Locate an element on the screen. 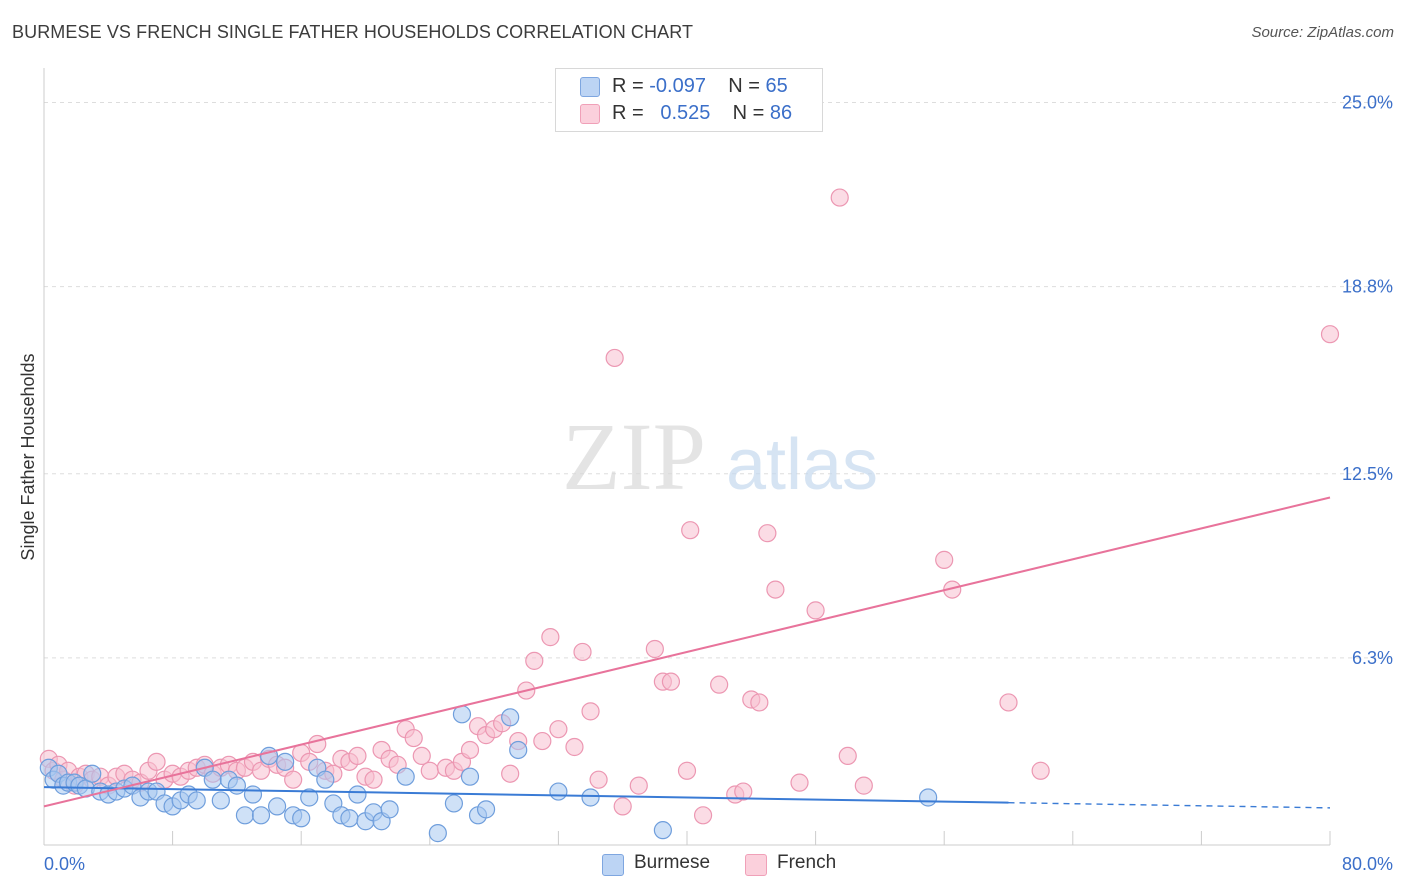 The height and width of the screenshot is (892, 1406). french-legend-label: French is located at coordinates (807, 862).